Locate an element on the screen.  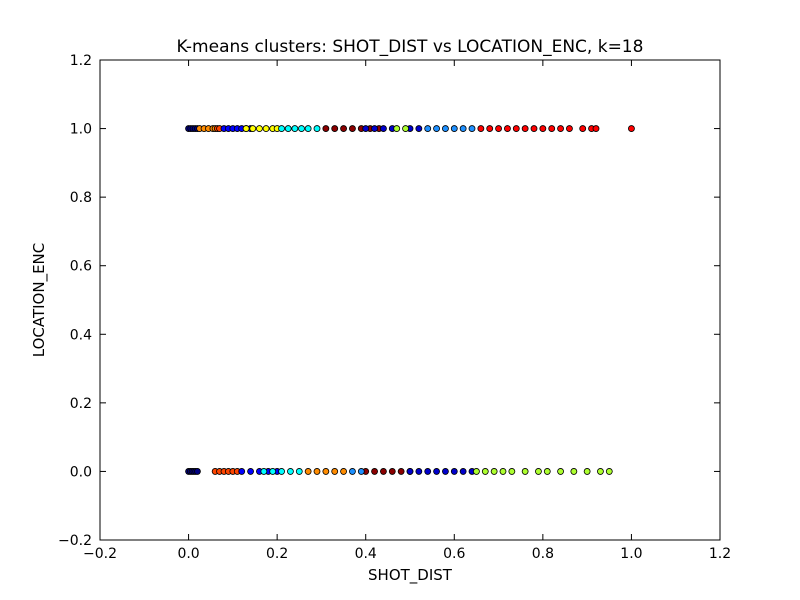
y-axis-label: LOCATION_ENC is located at coordinates (39, 300).